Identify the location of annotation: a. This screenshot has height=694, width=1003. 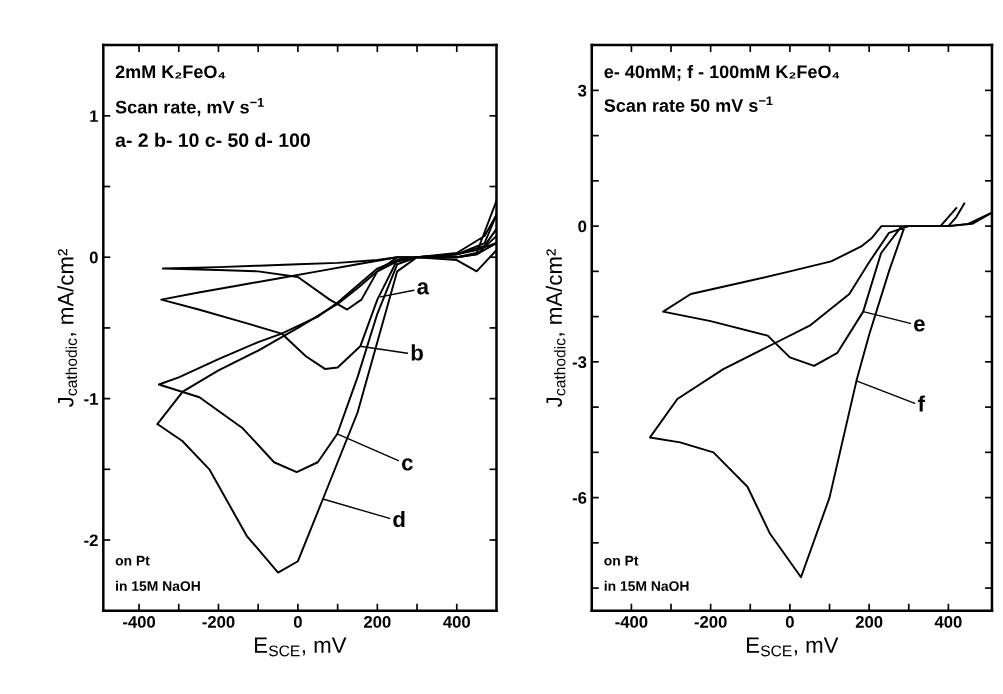
(423, 288).